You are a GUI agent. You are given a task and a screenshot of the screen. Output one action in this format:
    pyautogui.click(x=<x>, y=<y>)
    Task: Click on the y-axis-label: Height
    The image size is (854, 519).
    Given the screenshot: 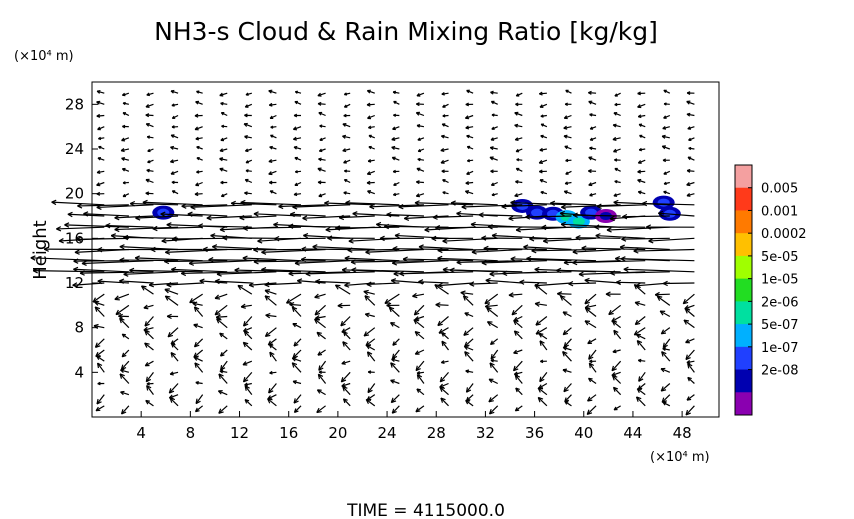 What is the action you would take?
    pyautogui.click(x=40, y=250)
    